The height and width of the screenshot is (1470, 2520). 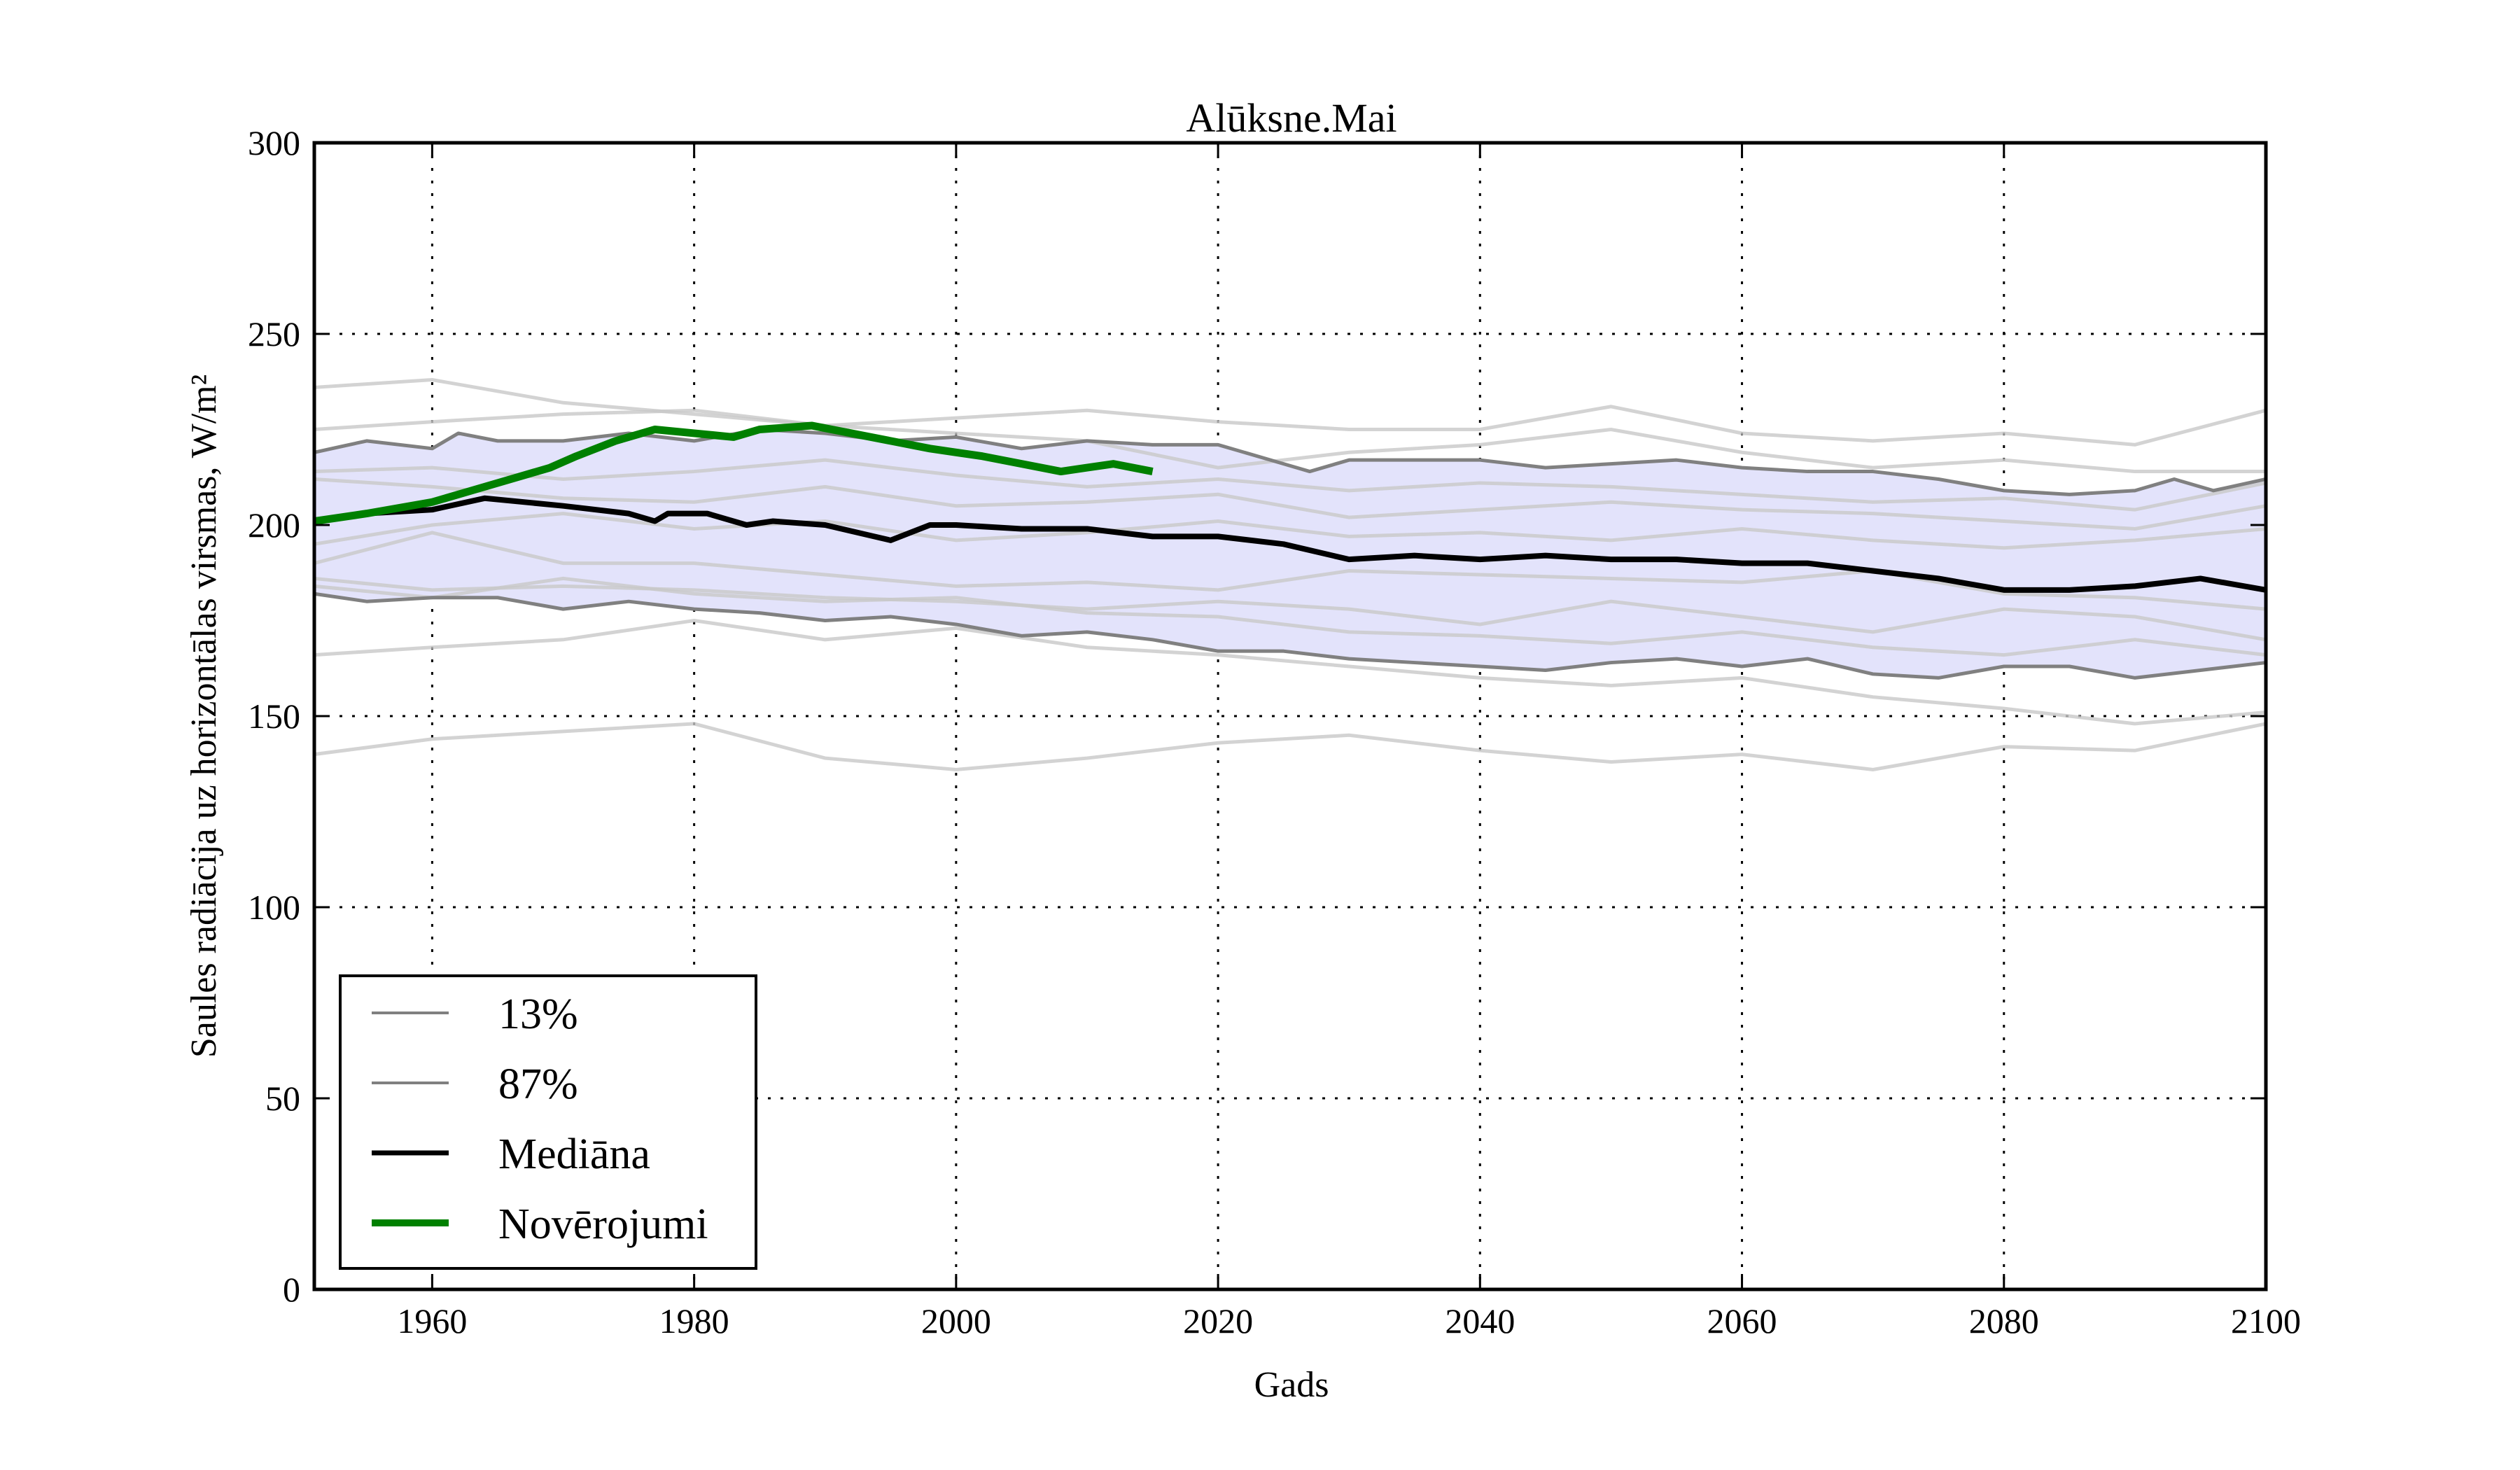 I want to click on x-tick-label: 2060, so click(x=1742, y=1320).